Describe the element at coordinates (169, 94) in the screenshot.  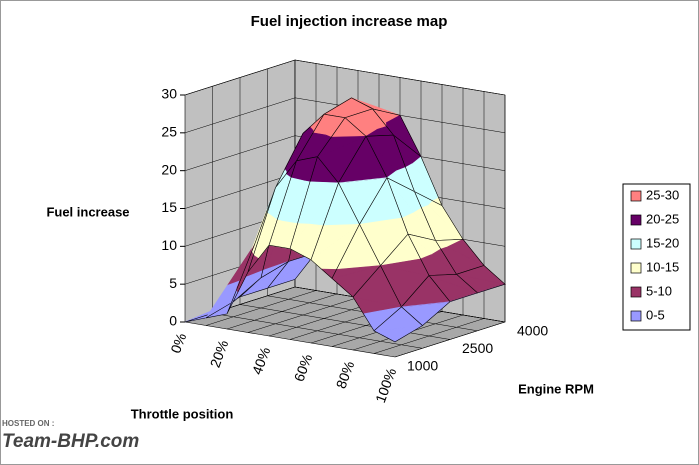
I see `z-tick-label: 30` at that location.